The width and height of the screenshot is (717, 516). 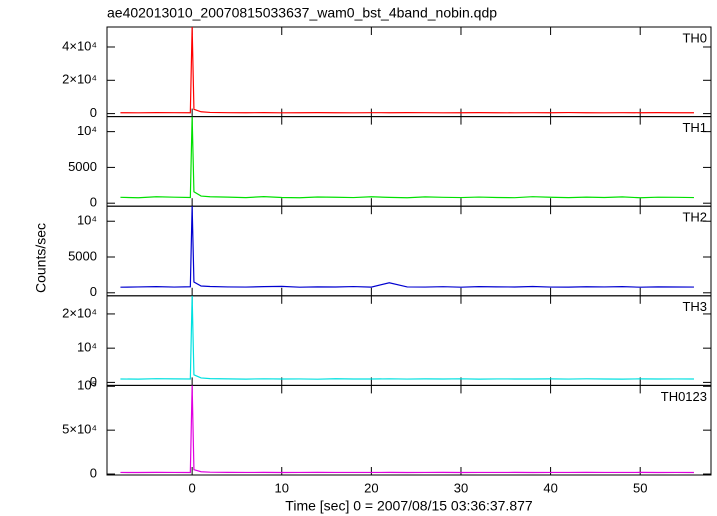 I want to click on x-tick-label: 20, so click(x=371, y=487).